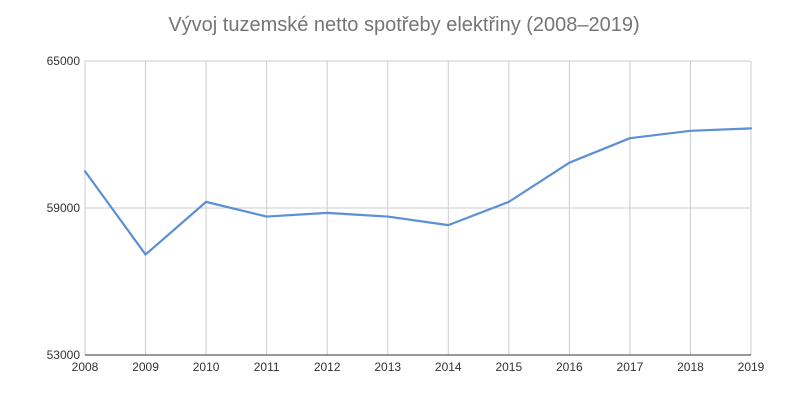  What do you see at coordinates (145, 367) in the screenshot?
I see `x-tick-label: 2009` at bounding box center [145, 367].